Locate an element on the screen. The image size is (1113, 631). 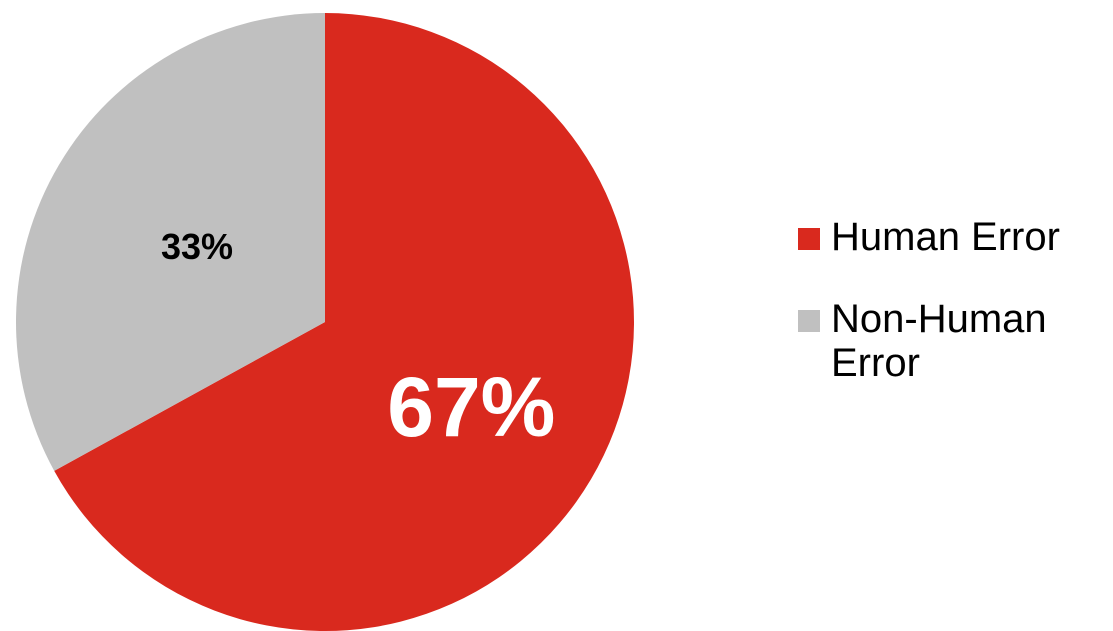
data-label-human-error: 67% is located at coordinates (471, 407).